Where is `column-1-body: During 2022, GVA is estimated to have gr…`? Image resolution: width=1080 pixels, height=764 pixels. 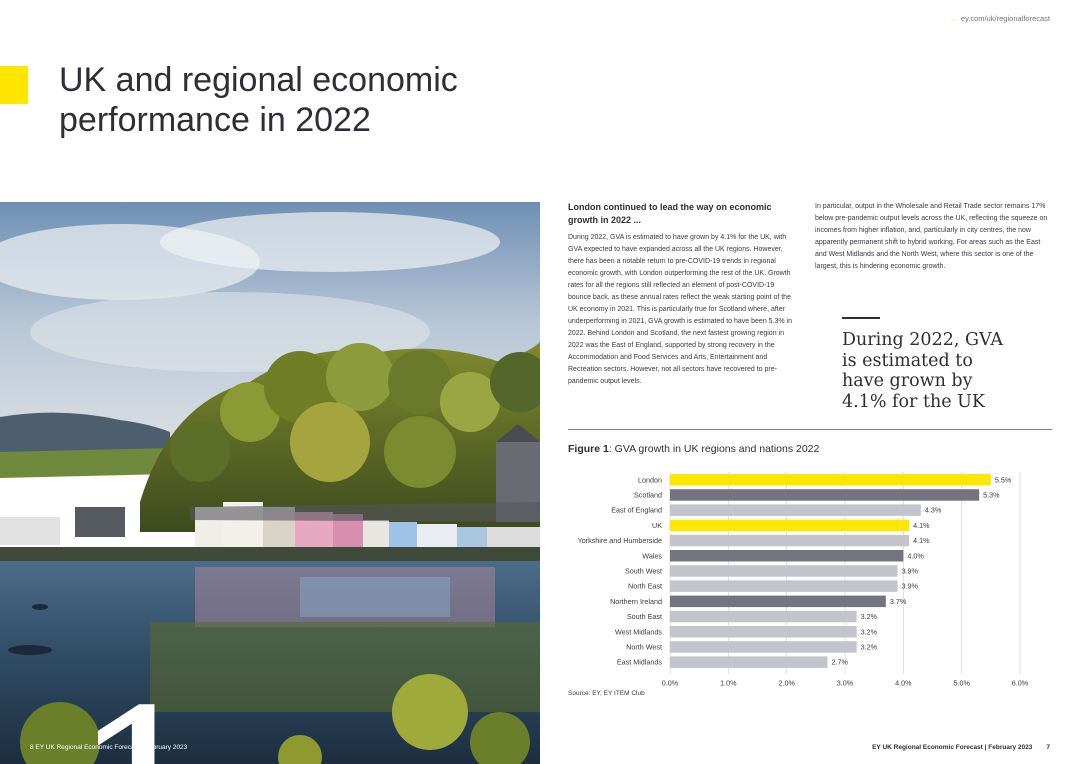
column-1-body: During 2022, GVA is estimated to have gr… is located at coordinates (680, 309).